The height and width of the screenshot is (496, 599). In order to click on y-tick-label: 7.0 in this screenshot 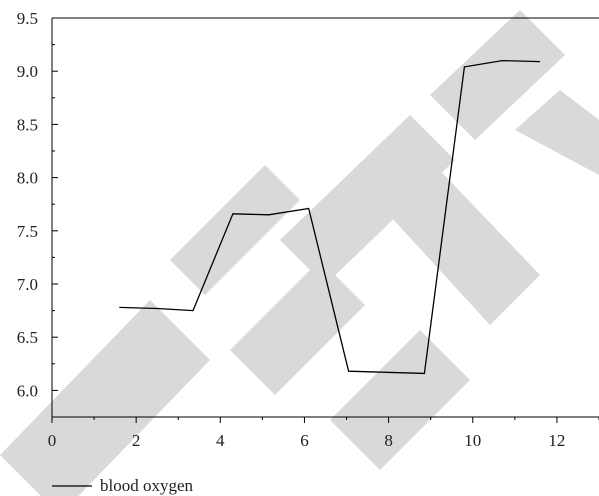, I will do `click(27, 284)`.